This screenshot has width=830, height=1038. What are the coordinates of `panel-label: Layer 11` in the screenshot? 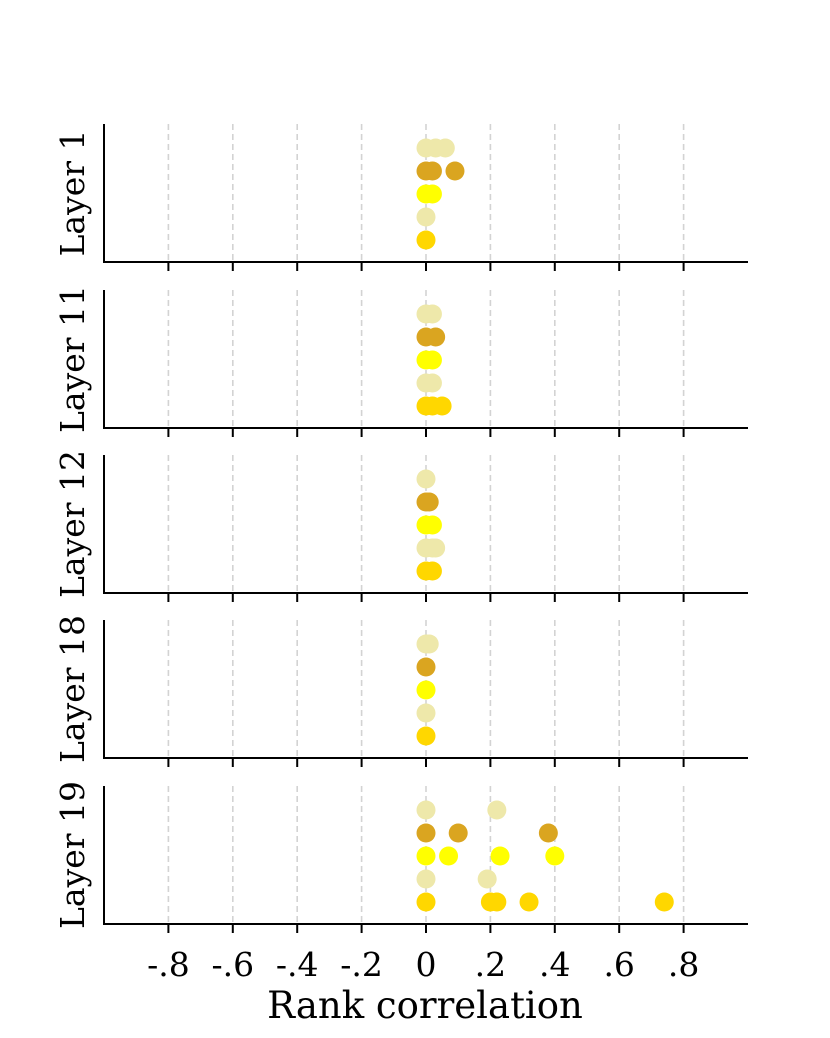 It's located at (72, 359).